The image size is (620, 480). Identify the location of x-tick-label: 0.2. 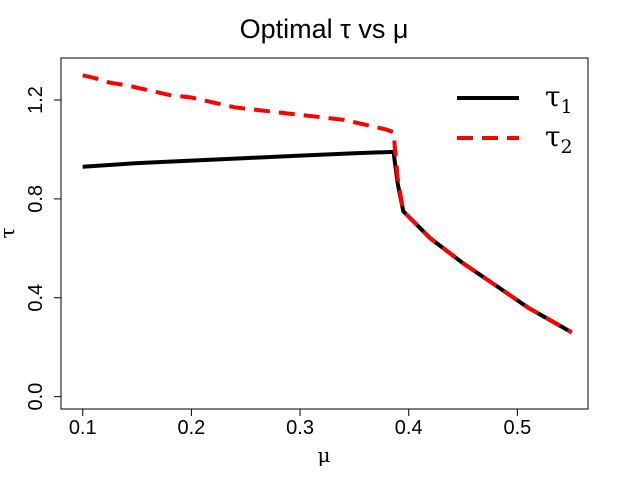
(191, 428).